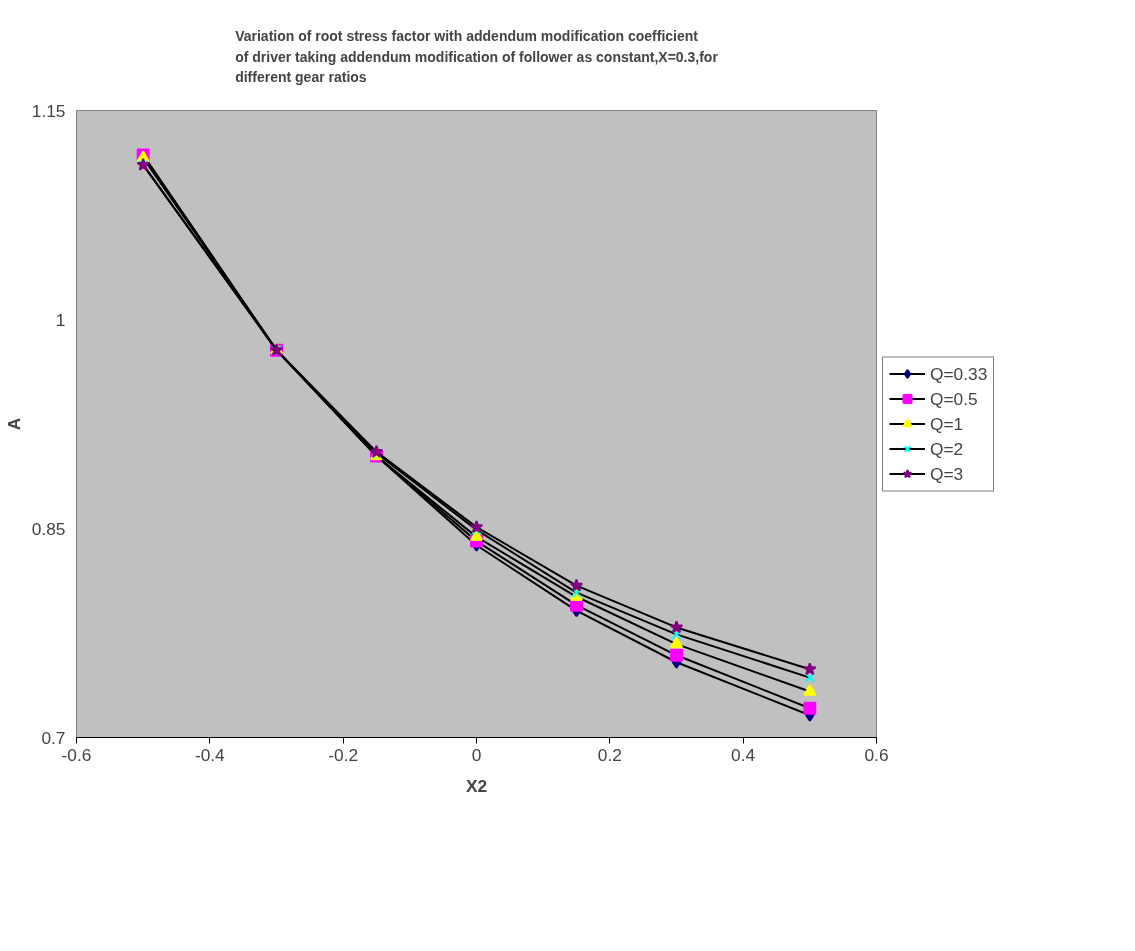 The height and width of the screenshot is (951, 1135). What do you see at coordinates (60, 319) in the screenshot?
I see `y-tick-label: 1` at bounding box center [60, 319].